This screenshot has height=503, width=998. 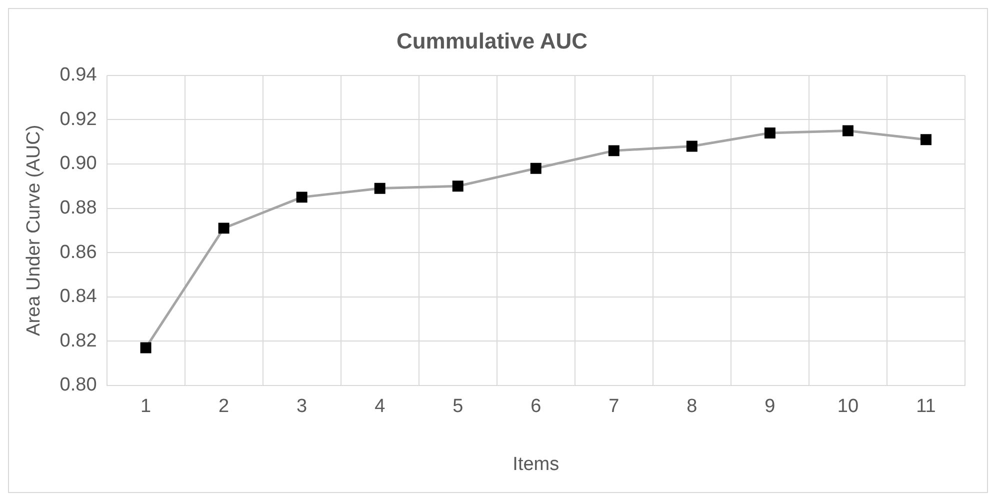 I want to click on x-tick-label: 11, so click(x=926, y=407).